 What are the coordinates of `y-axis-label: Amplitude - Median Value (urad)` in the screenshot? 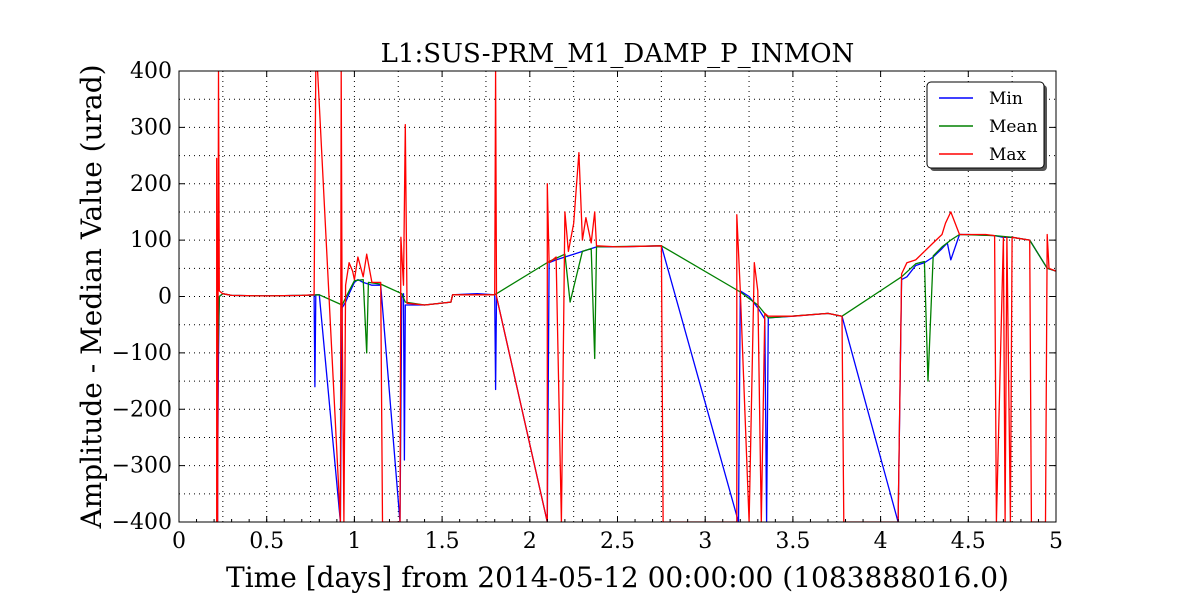 It's located at (91, 296).